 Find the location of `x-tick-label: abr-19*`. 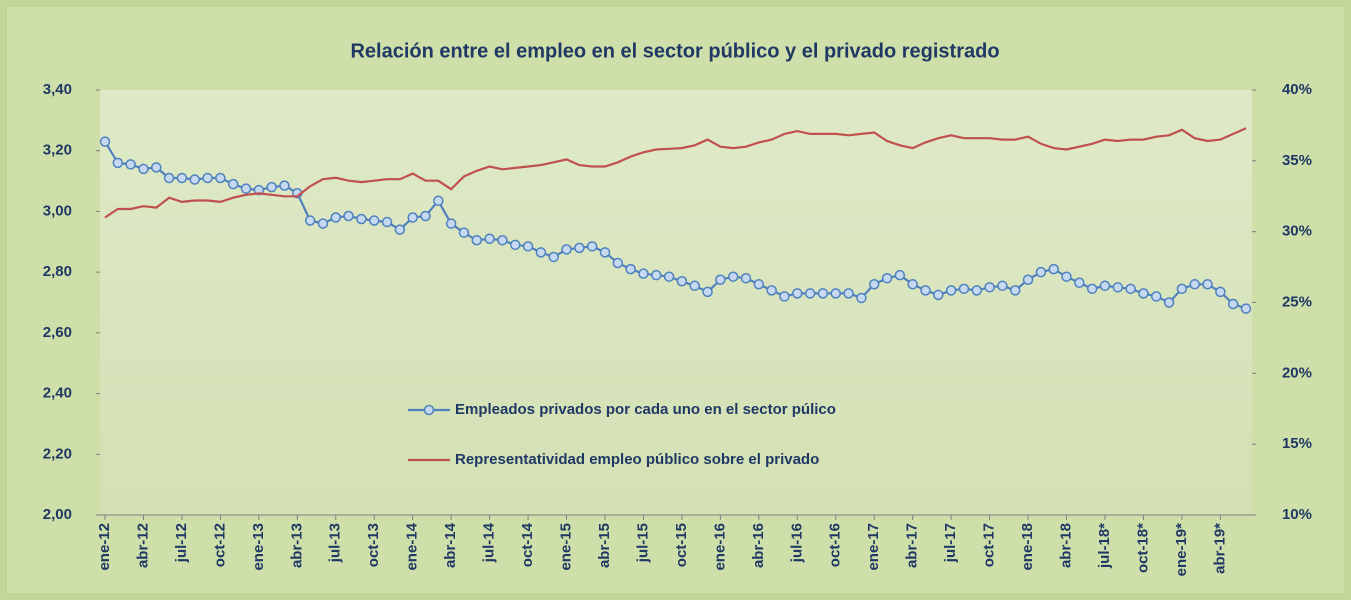

x-tick-label: abr-19* is located at coordinates (1219, 548).